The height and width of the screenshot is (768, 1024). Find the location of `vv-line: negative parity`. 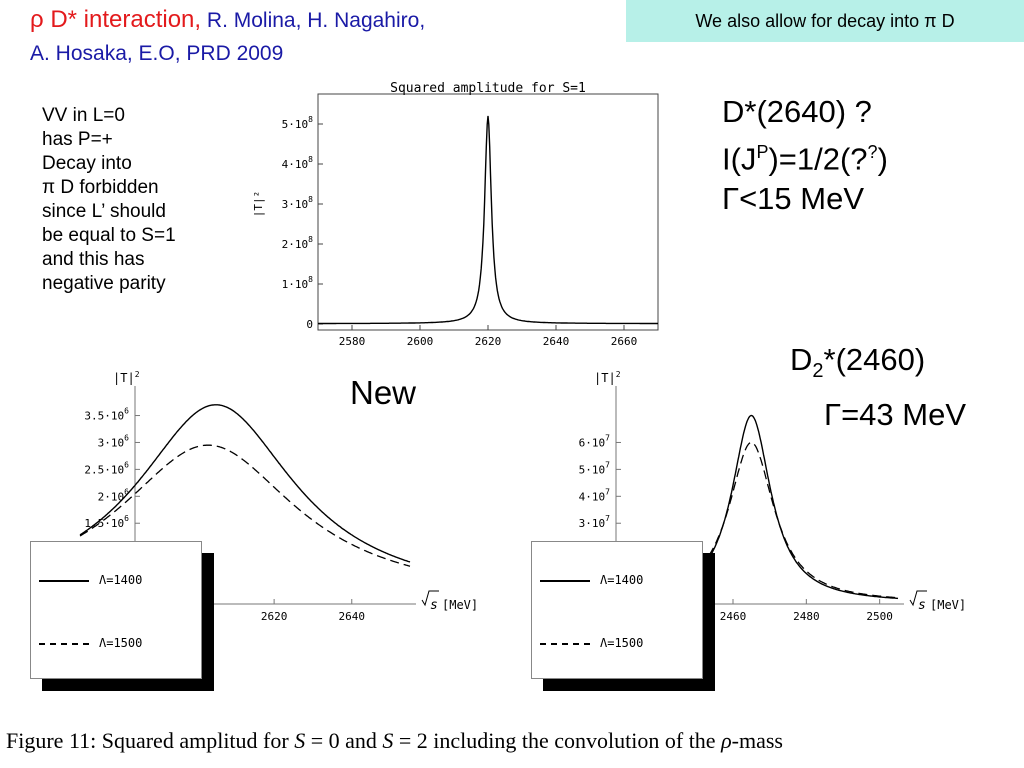

vv-line: negative parity is located at coordinates (104, 283).